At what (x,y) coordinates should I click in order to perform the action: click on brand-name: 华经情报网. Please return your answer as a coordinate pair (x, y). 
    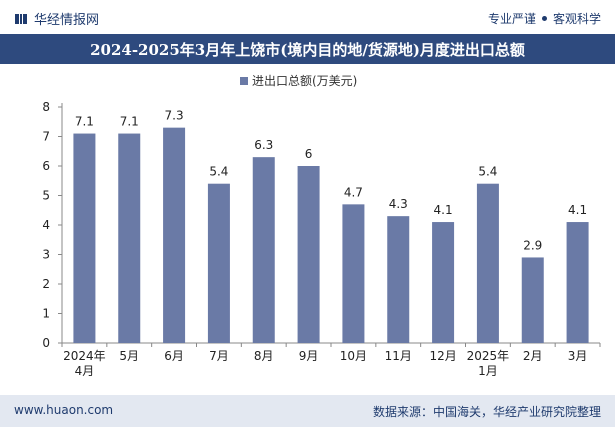
    Looking at the image, I should click on (67, 20).